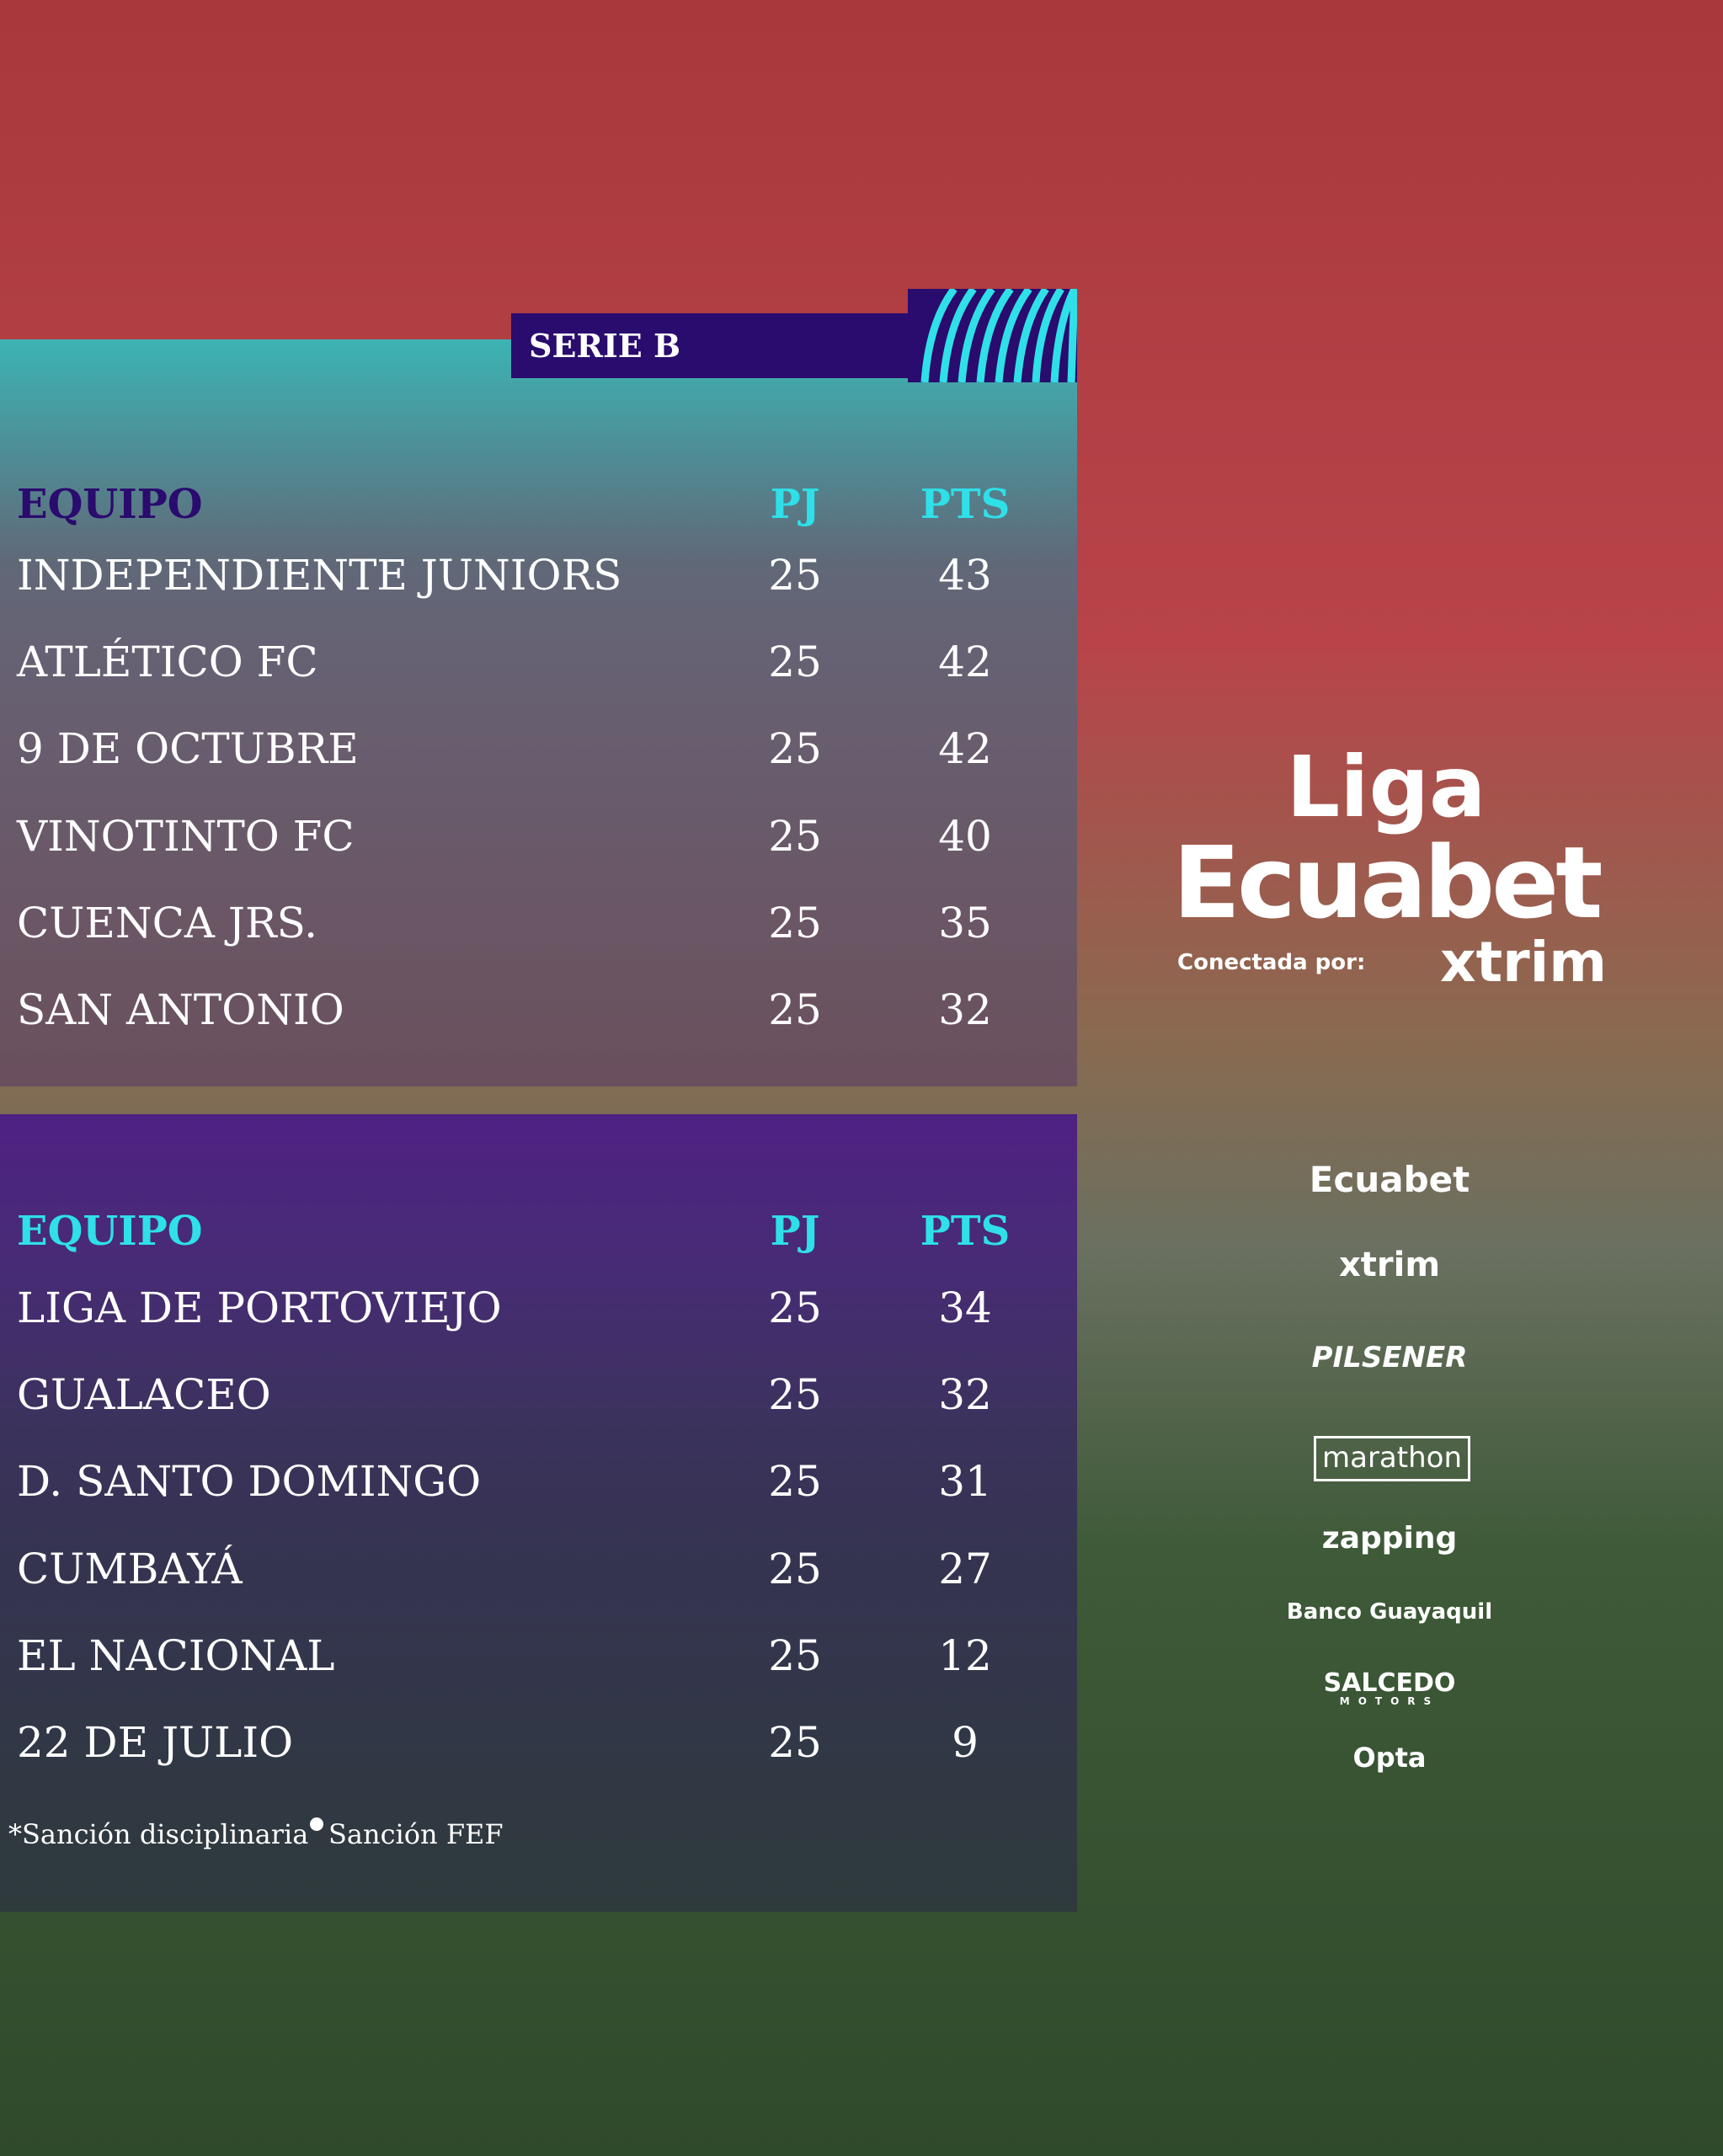 This screenshot has height=2156, width=1723. Describe the element at coordinates (259, 1307) in the screenshot. I see `team-name: LIGA DE PORTOVIEJO` at that location.